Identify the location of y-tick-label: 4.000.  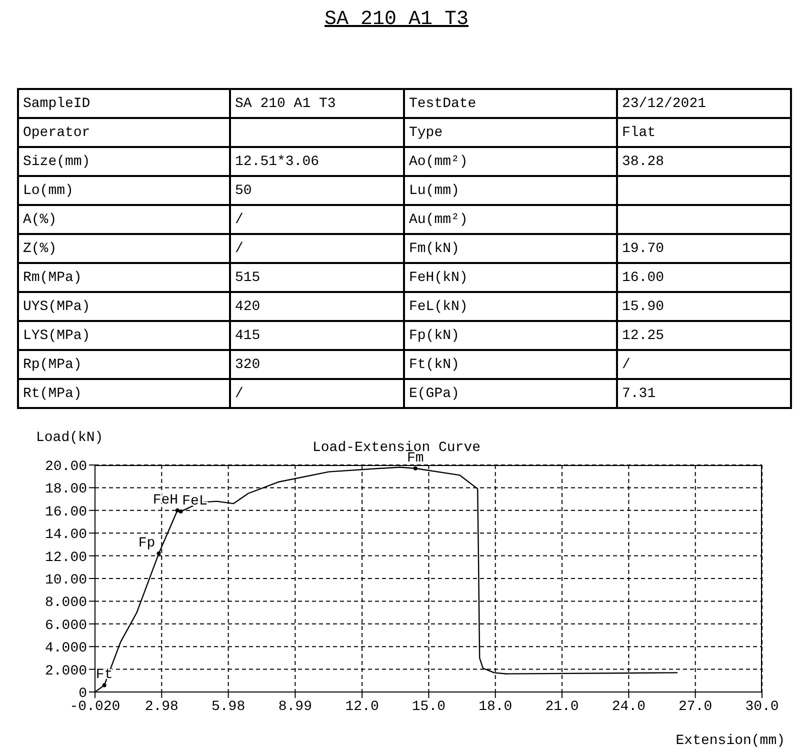
(65, 648).